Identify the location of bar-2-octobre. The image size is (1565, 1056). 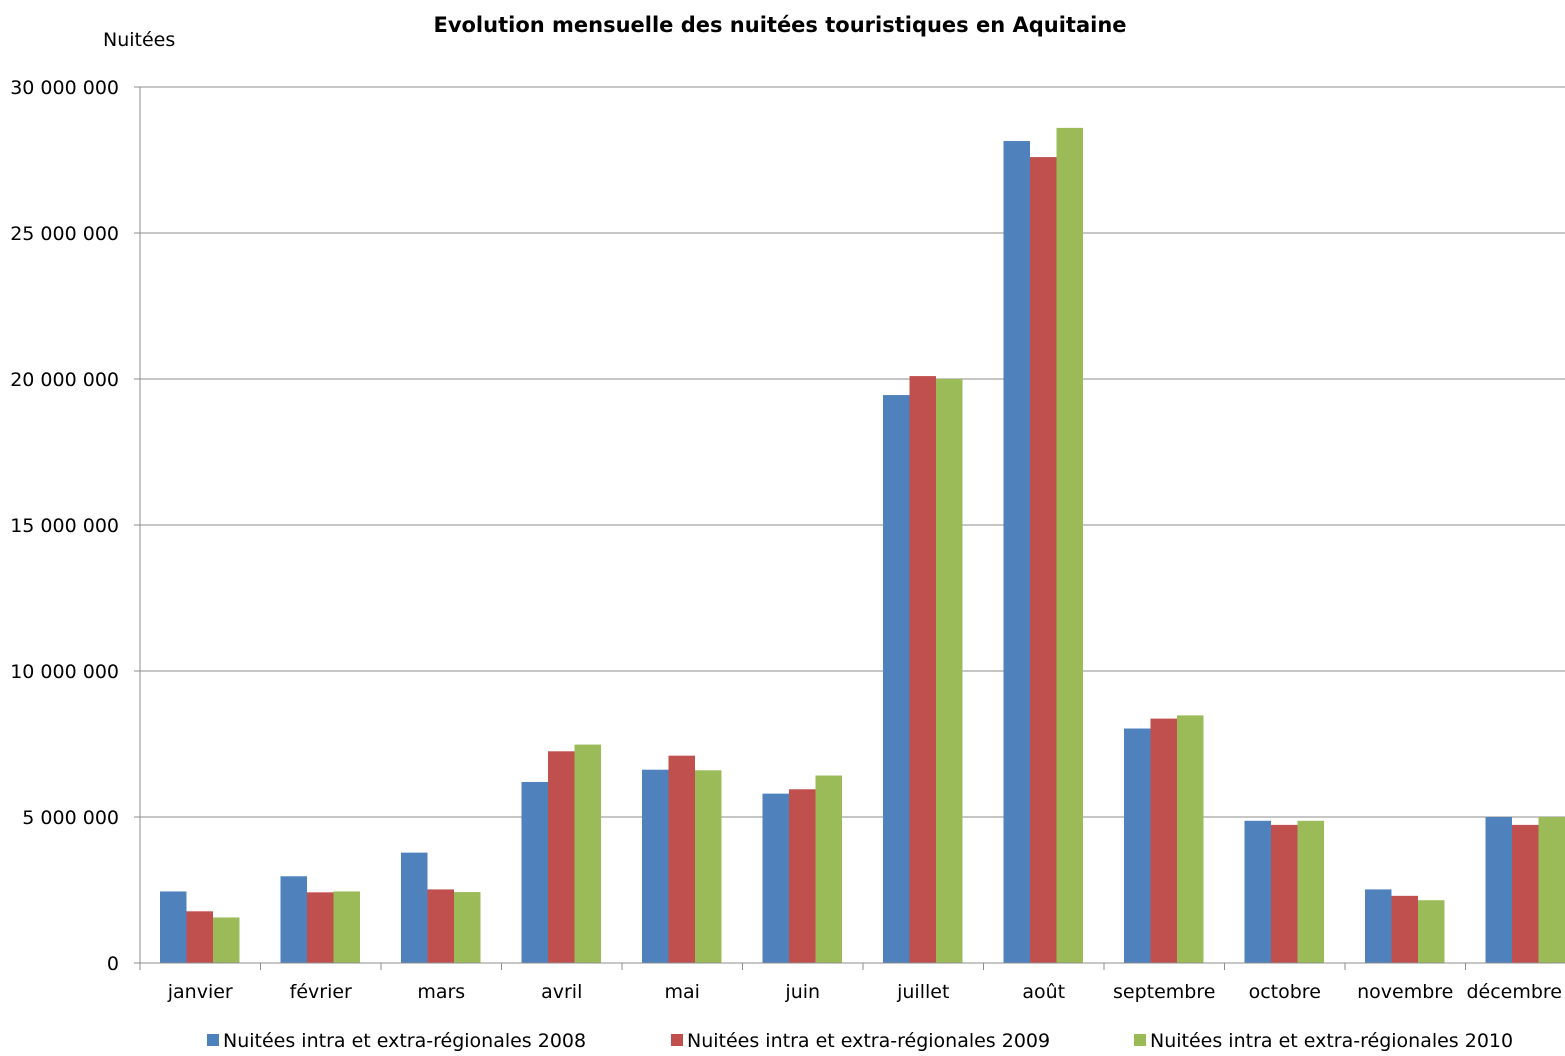
(1284, 894).